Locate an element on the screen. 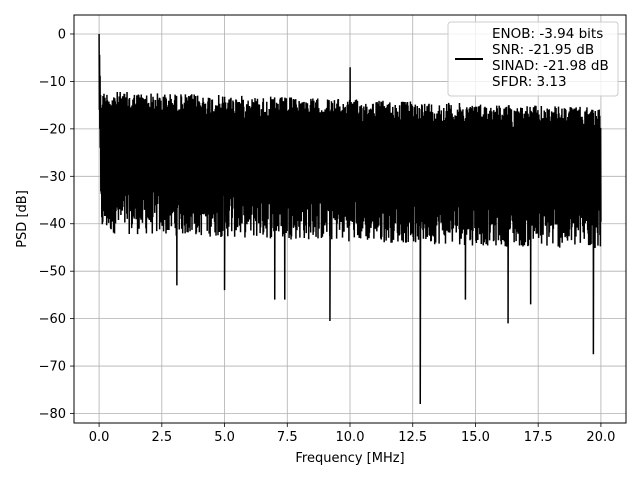 This screenshot has width=640, height=480. x-tick-label: 10.0 is located at coordinates (350, 437).